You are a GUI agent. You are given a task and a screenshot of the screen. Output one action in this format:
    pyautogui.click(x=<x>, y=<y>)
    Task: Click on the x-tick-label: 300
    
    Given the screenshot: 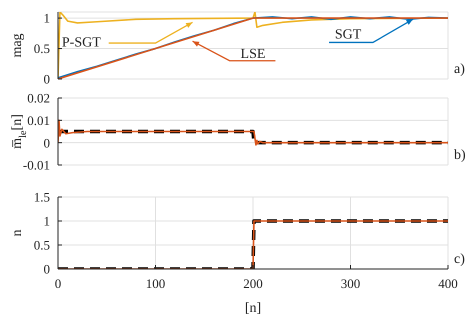 What is the action you would take?
    pyautogui.click(x=350, y=284)
    